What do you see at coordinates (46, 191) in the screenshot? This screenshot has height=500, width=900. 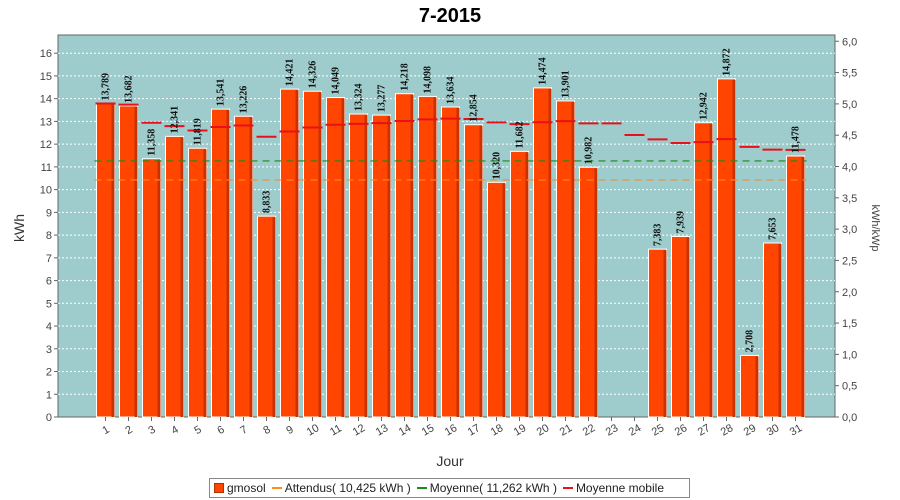 I see `y-tick-label: 10` at bounding box center [46, 191].